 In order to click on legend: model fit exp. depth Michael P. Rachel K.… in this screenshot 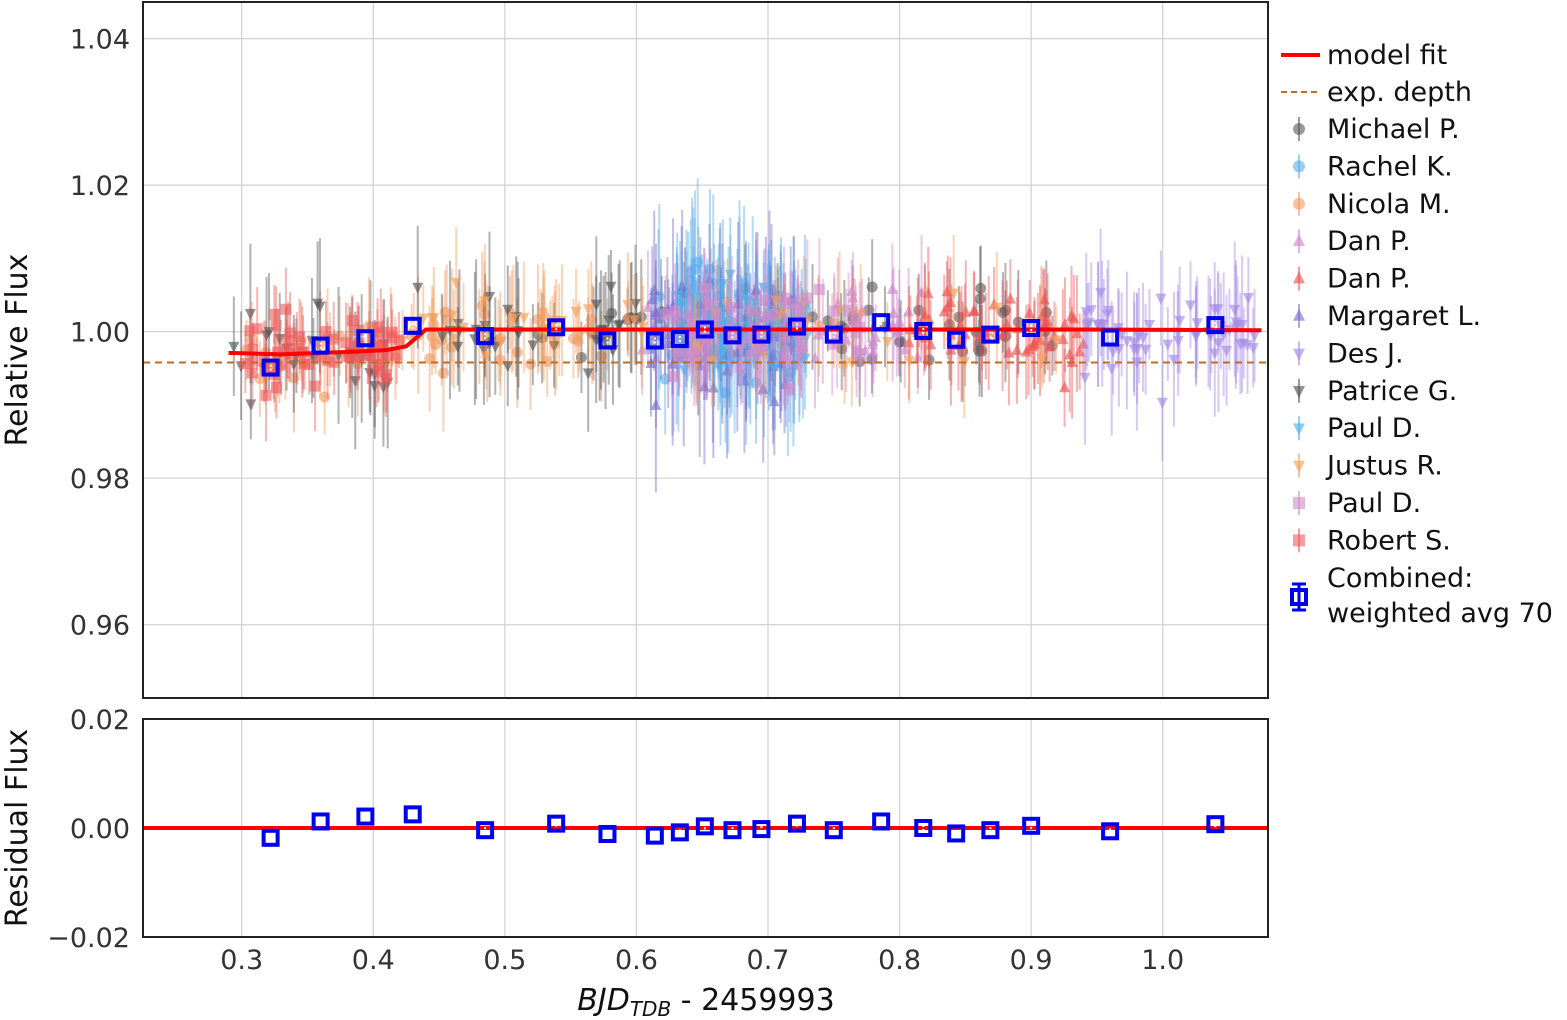, I will do `click(1417, 334)`.